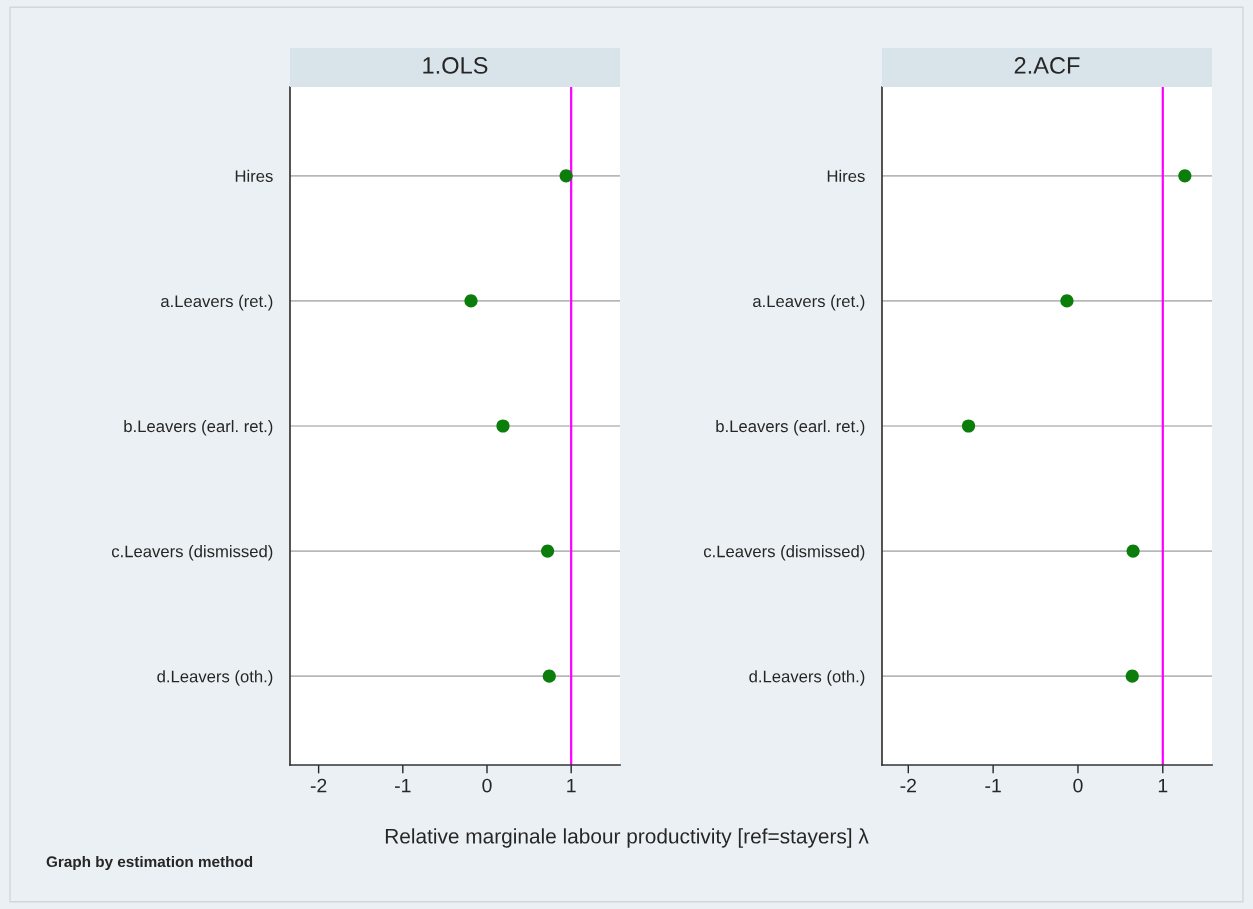 This screenshot has width=1253, height=909. What do you see at coordinates (1047, 65) in the screenshot?
I see `chart-title: 2.ACF` at bounding box center [1047, 65].